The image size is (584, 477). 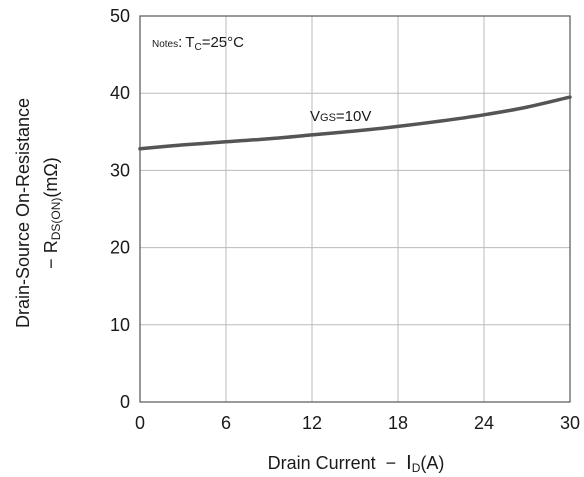 What do you see at coordinates (120, 325) in the screenshot?
I see `y-tick-label: 10` at bounding box center [120, 325].